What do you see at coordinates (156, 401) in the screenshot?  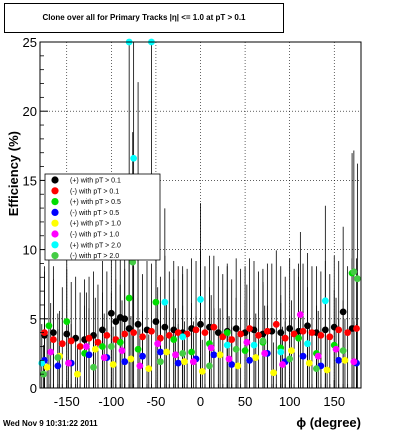 I see `x-tick-label: -50` at bounding box center [156, 401].